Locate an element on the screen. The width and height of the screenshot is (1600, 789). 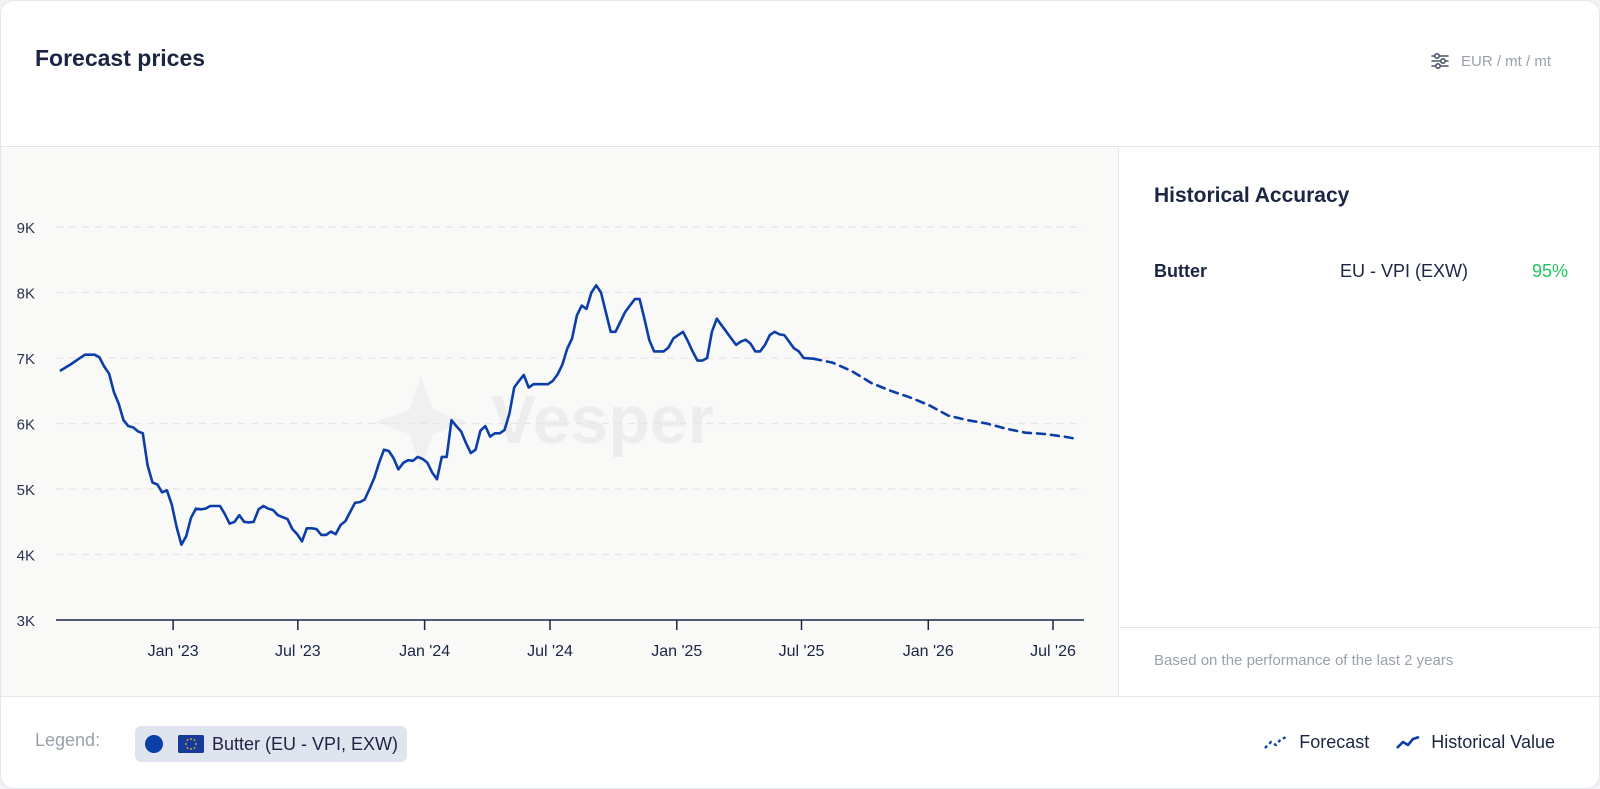
accuracy-title: Historical Accuracy is located at coordinates (1252, 195).